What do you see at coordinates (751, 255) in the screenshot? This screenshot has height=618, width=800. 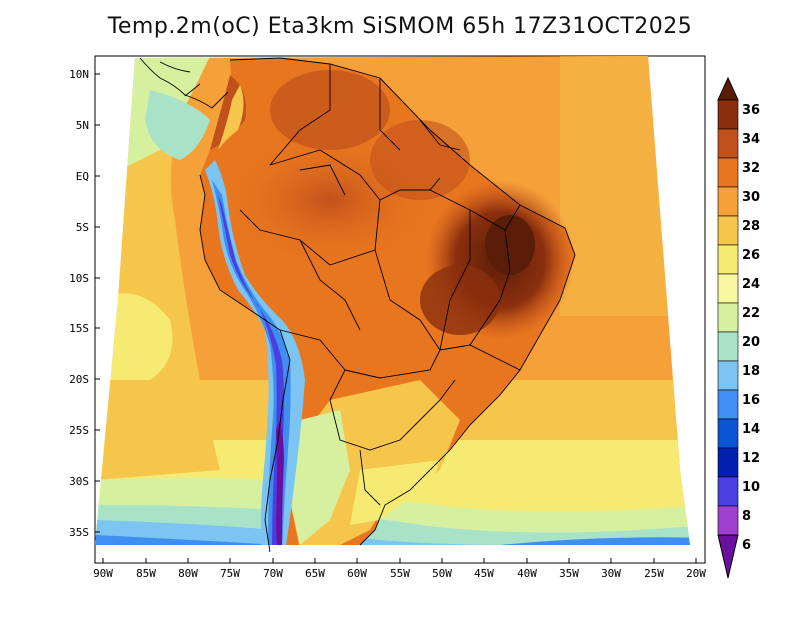 I see `colorbar-label: 26` at bounding box center [751, 255].